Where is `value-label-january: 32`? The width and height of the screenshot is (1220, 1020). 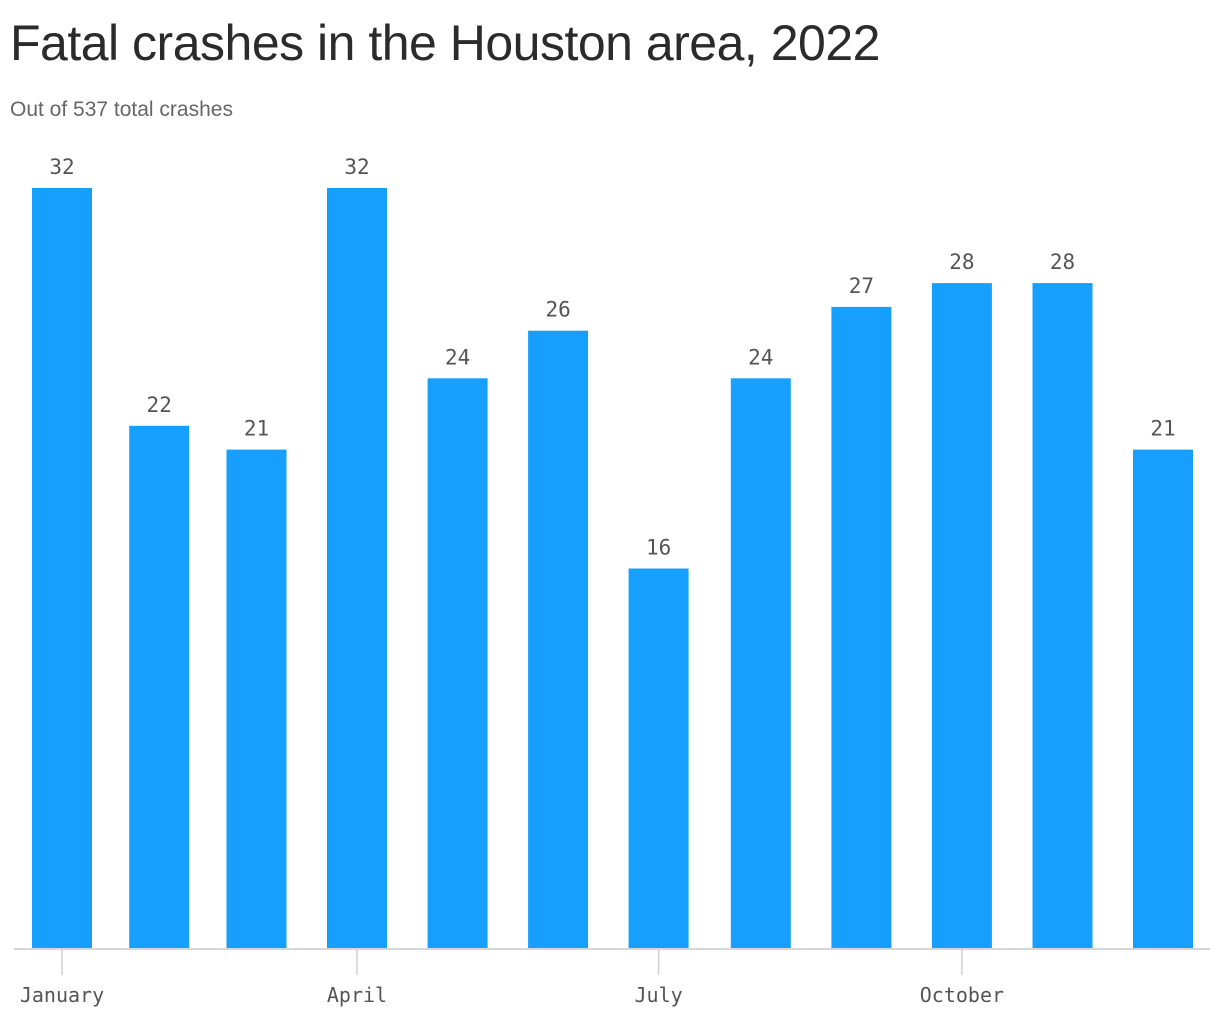
value-label-january: 32 is located at coordinates (61, 167).